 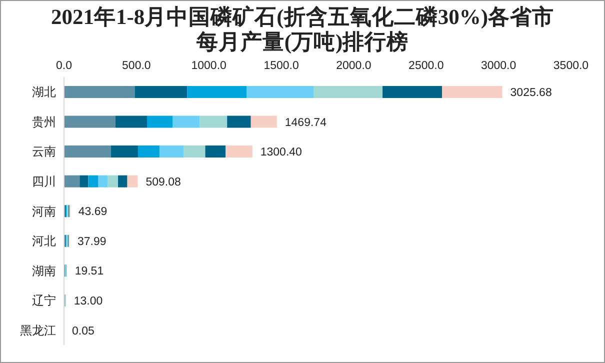 What do you see at coordinates (498, 66) in the screenshot?
I see `x-tick-label: 3000.0` at bounding box center [498, 66].